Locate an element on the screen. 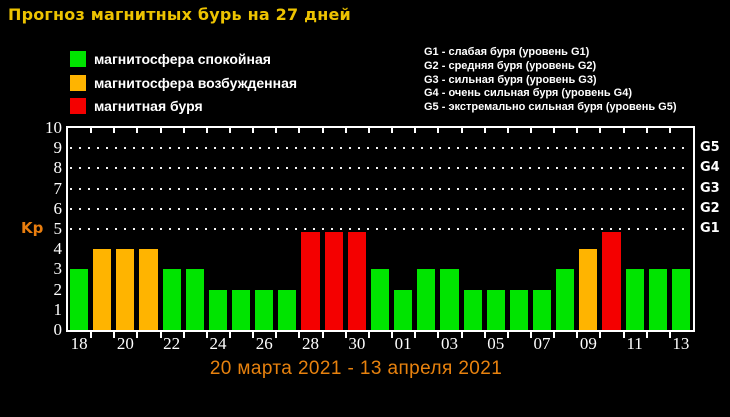 Image resolution: width=730 pixels, height=417 pixels. right-axis-label-g3: G3 is located at coordinates (710, 188).